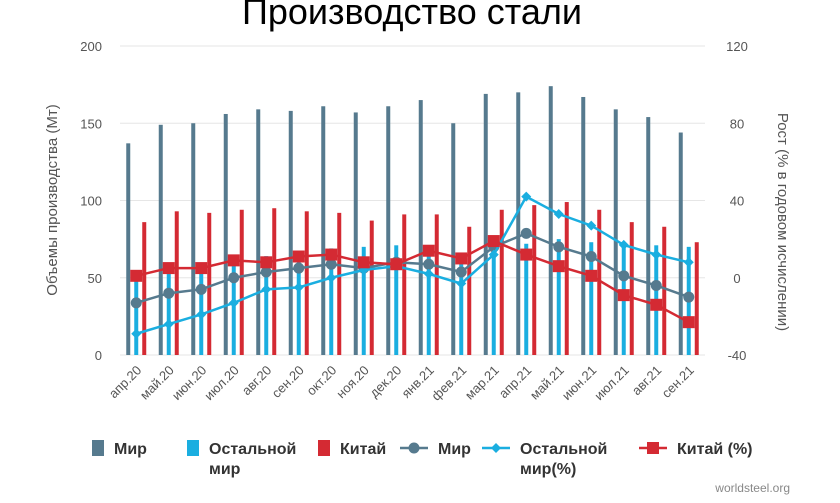 The image size is (840, 503). I want to click on legend-label: Остальной, so click(563, 449).